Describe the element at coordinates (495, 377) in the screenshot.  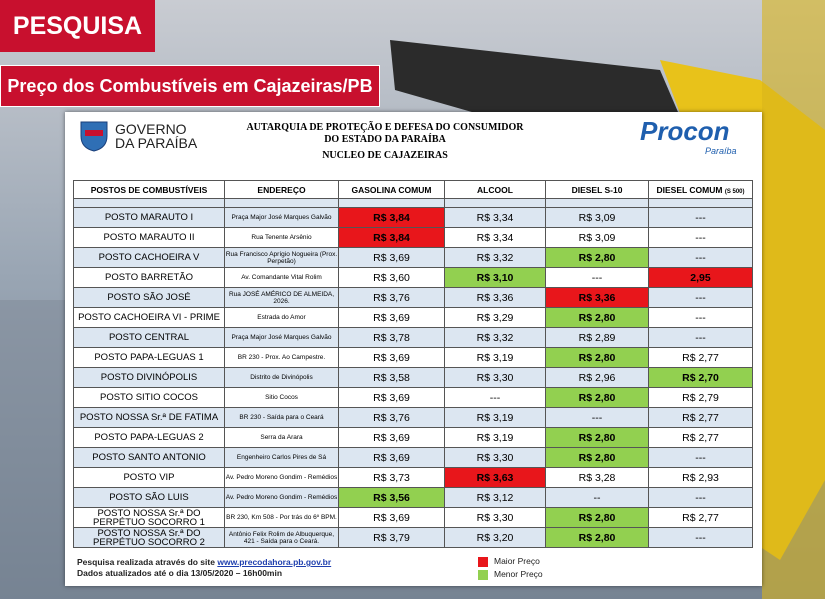
I see `price: R$ 3,30` at that location.